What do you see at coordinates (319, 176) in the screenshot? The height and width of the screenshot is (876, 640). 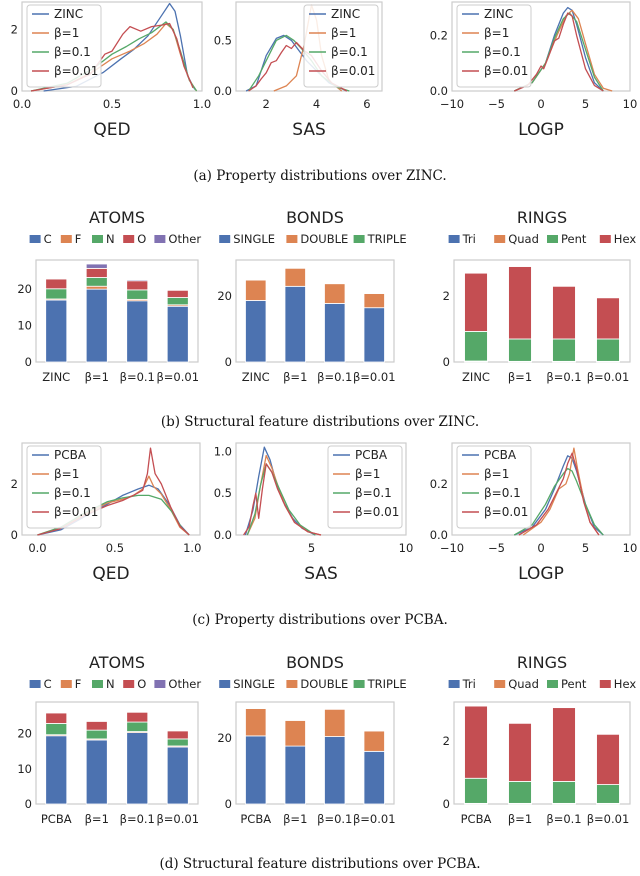 I see `caption-a: (a) Property distributions over ZINC.` at bounding box center [319, 176].